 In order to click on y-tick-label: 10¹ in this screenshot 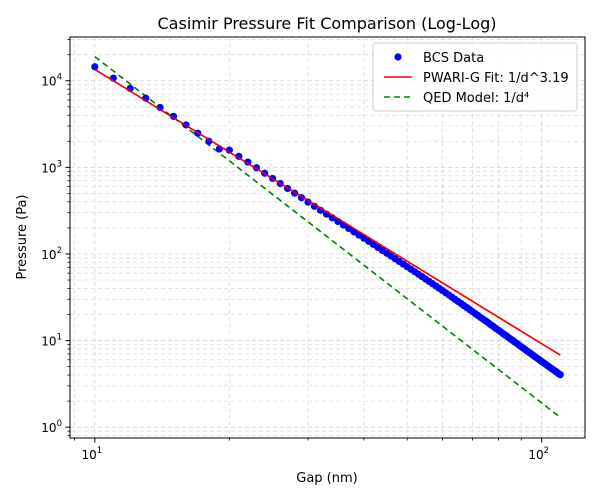, I will do `click(51, 341)`.